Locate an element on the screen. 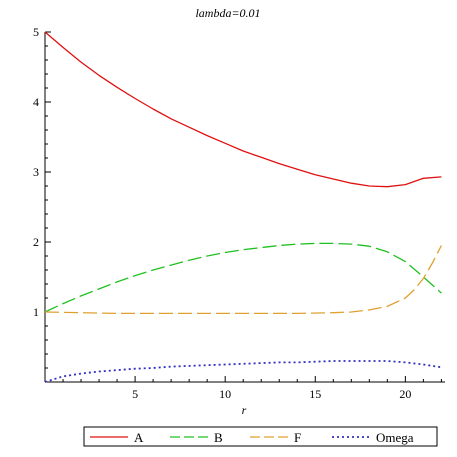 This screenshot has height=457, width=457. series-line-f is located at coordinates (243, 280).